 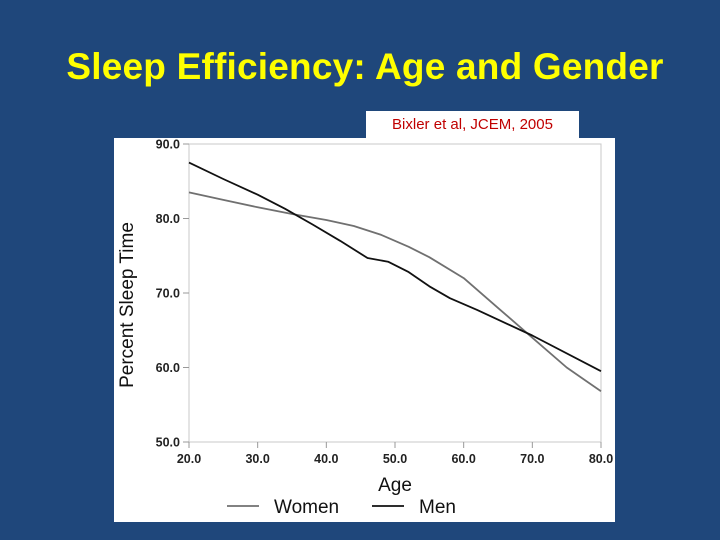 What do you see at coordinates (189, 459) in the screenshot?
I see `x-tick-label: 20.0` at bounding box center [189, 459].